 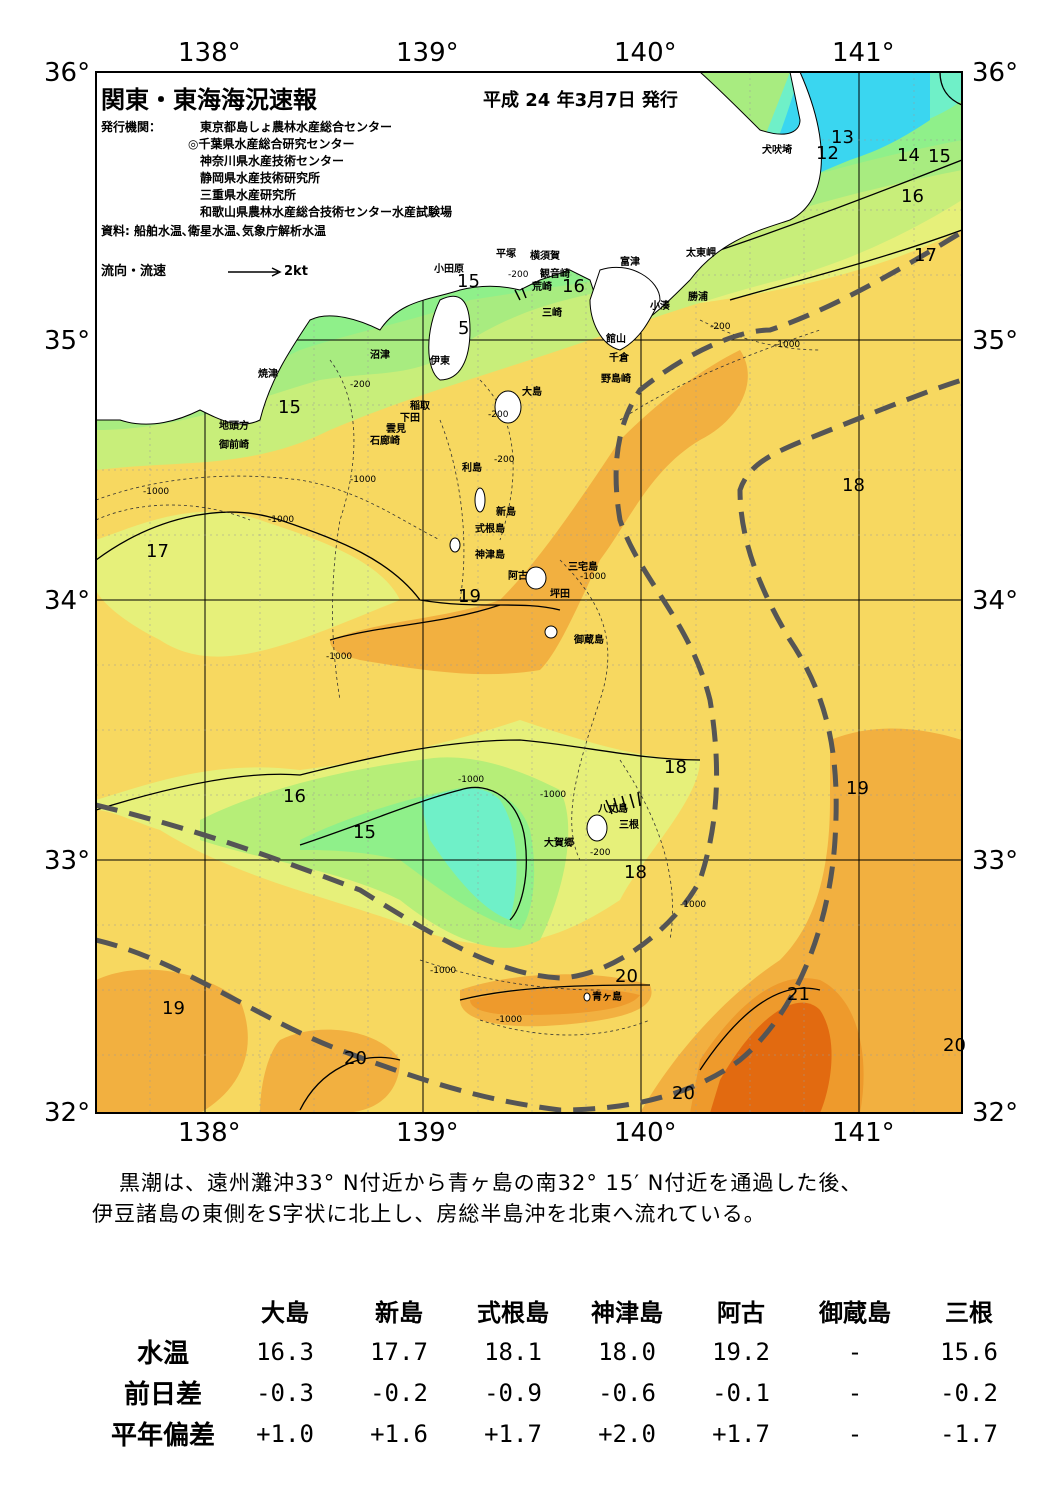 I want to click on publisher: ◎千葉県水産総合研究センター, so click(x=271, y=144).